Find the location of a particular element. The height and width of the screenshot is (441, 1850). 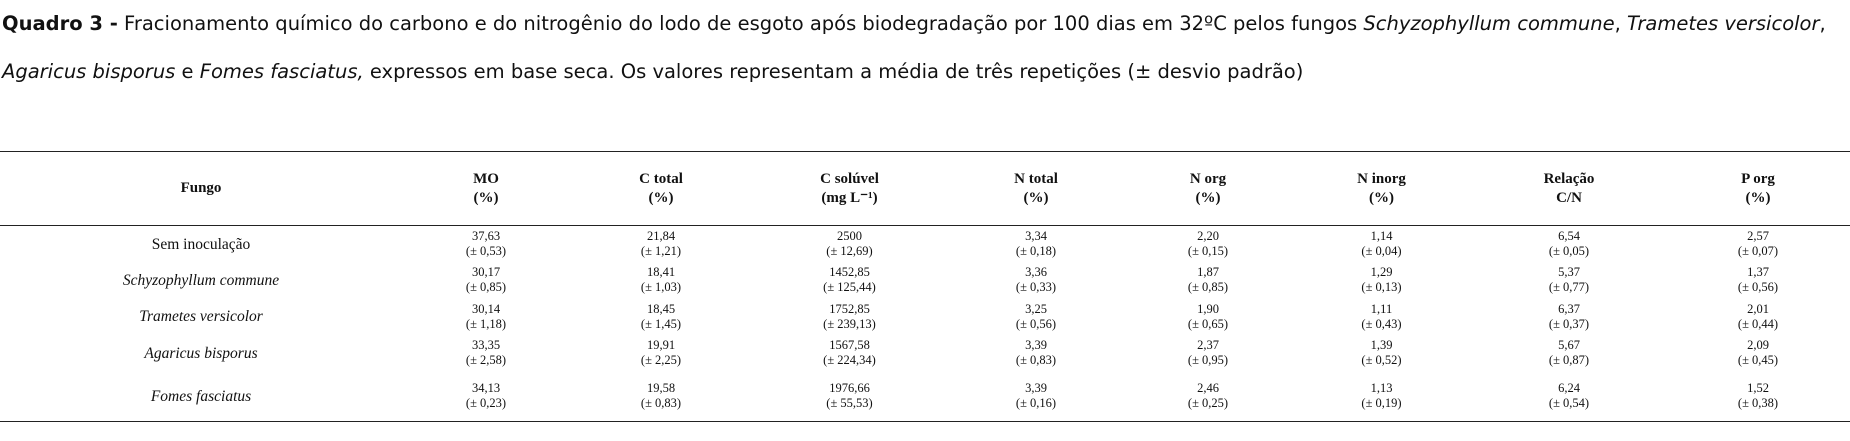

std-dev: (± 0,56) is located at coordinates (1036, 323).